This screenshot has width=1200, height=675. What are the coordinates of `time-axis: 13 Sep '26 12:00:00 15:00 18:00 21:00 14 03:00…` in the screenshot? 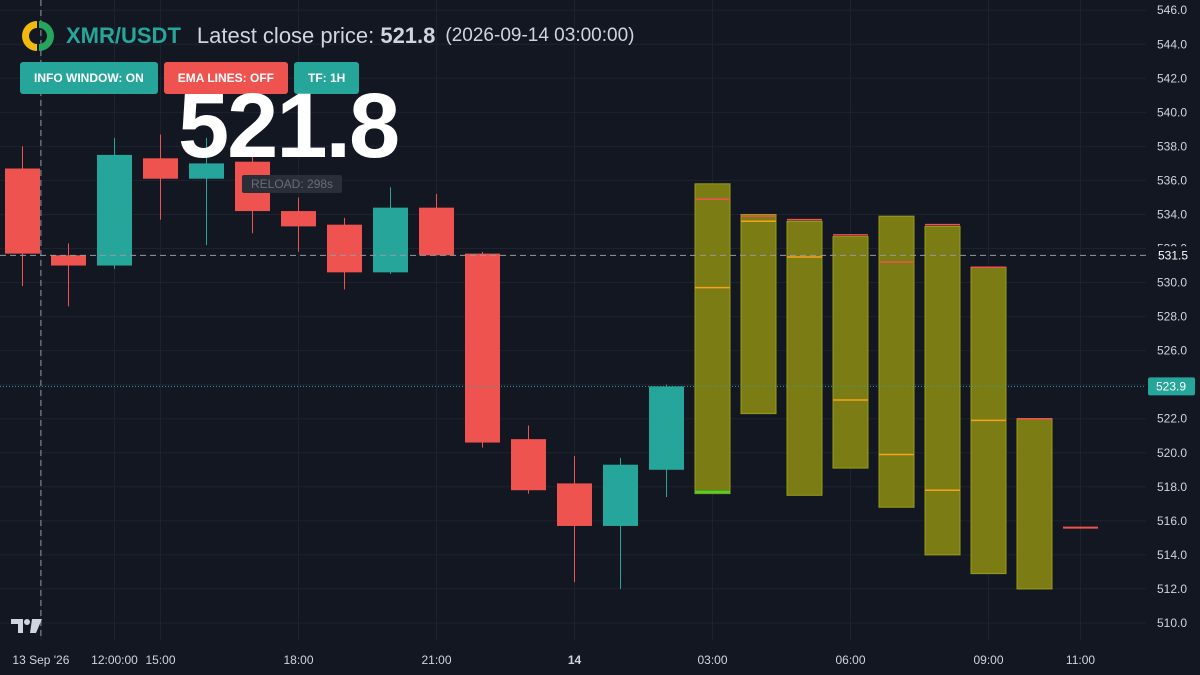 It's located at (553, 660).